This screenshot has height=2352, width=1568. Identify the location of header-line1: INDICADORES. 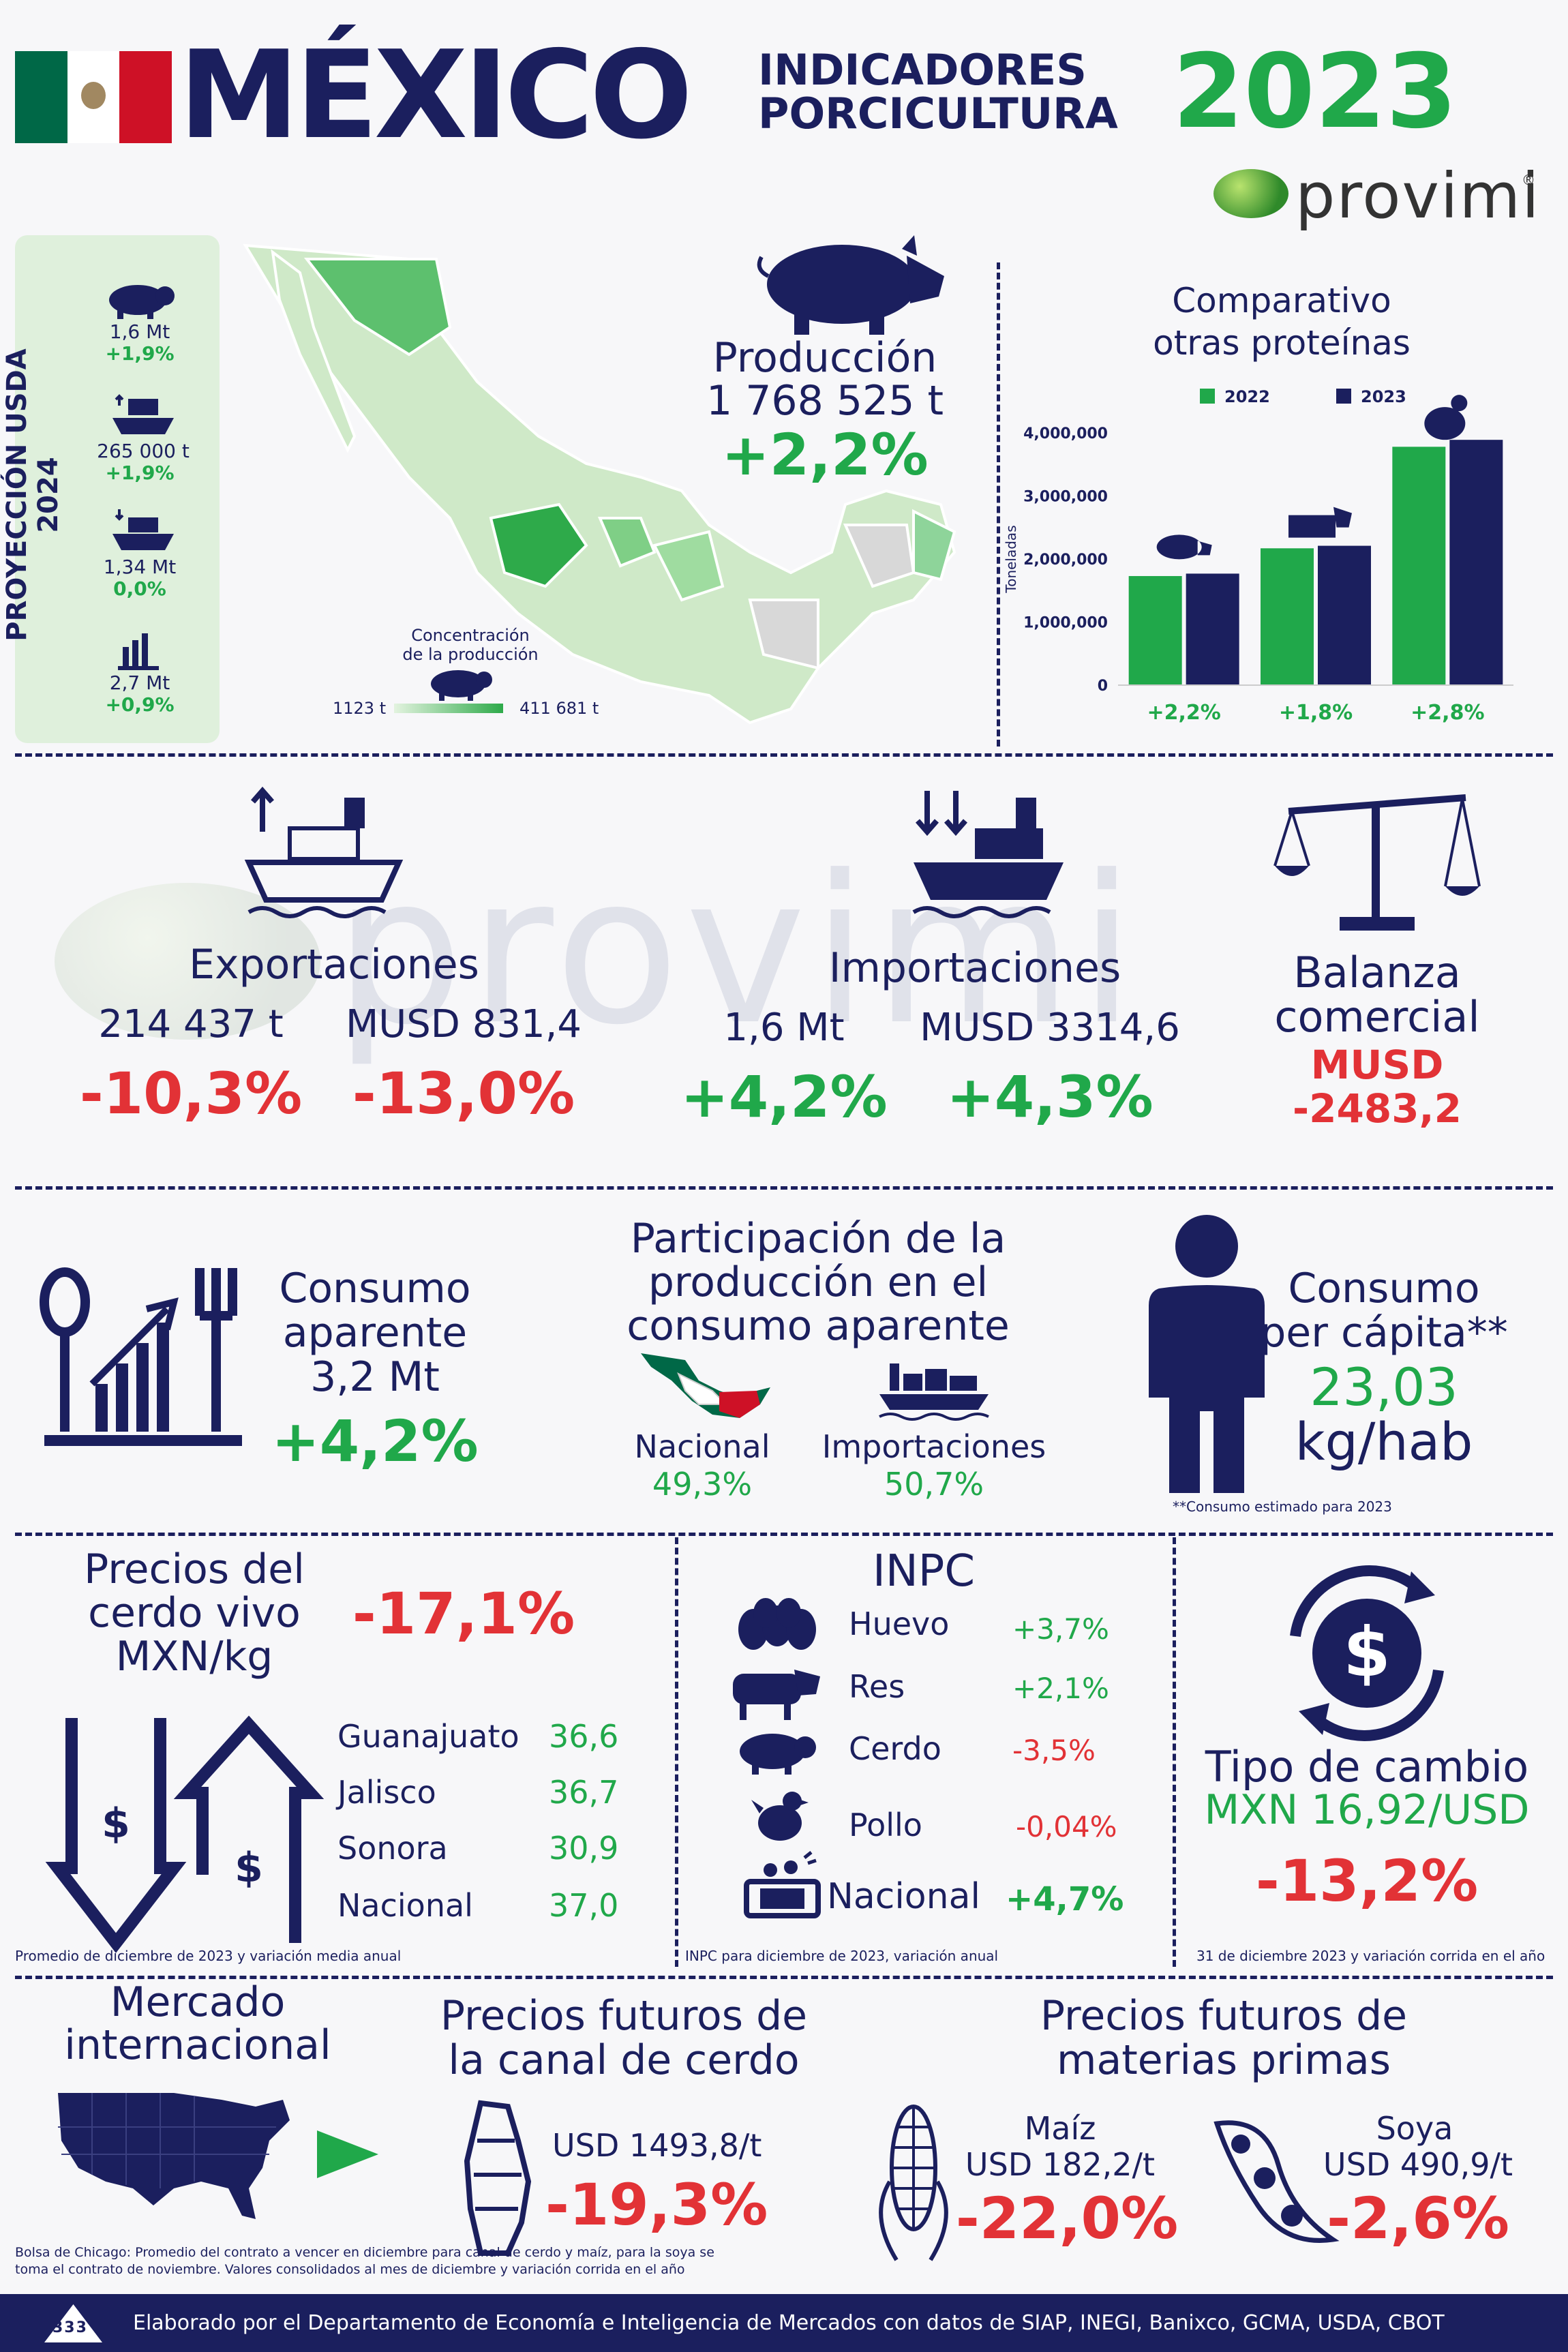
(922, 70).